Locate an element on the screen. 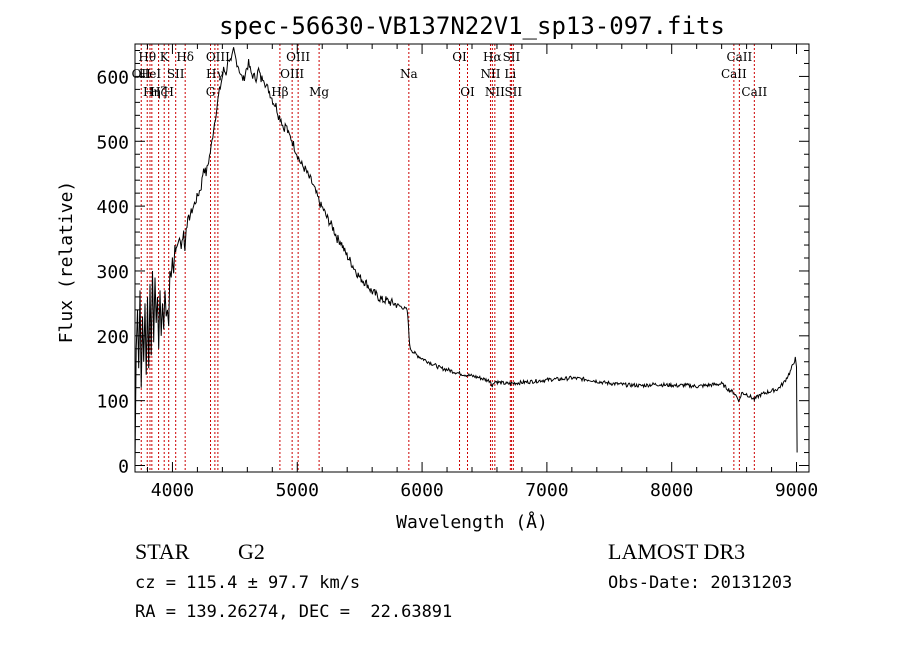 This screenshot has height=649, width=900. x-axis-label: Wavelength (Å) is located at coordinates (472, 522).